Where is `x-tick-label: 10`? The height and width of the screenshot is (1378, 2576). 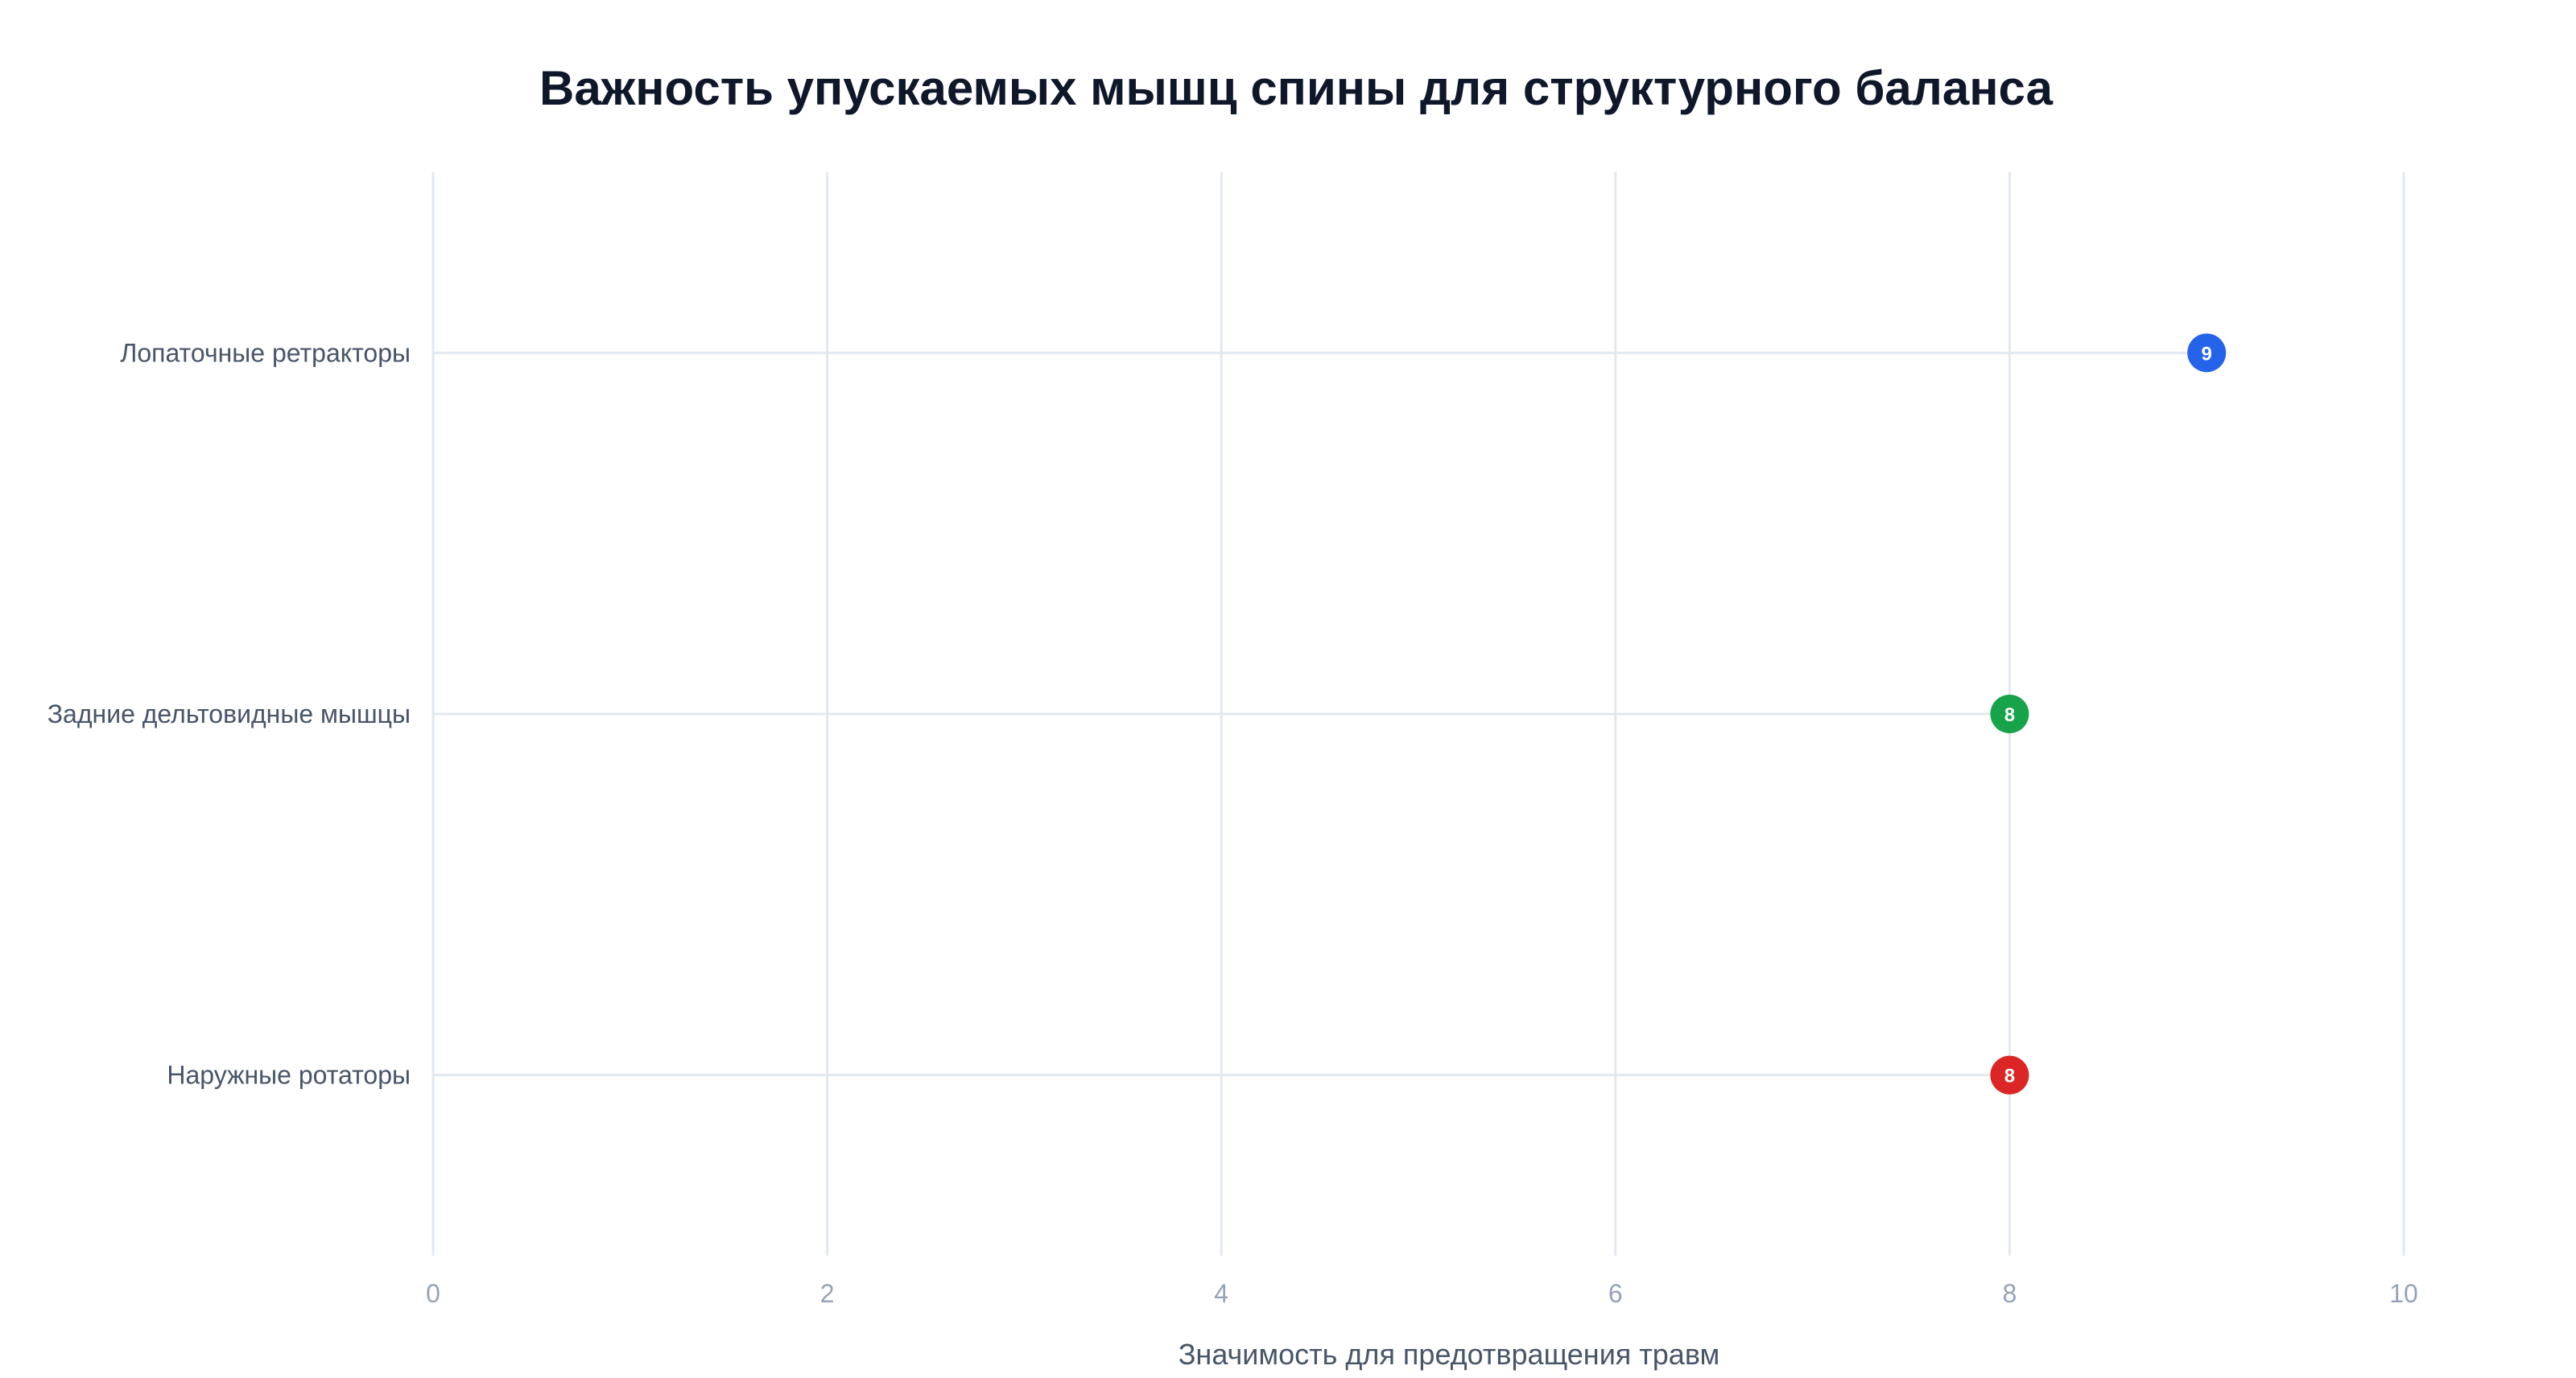
x-tick-label: 10 is located at coordinates (2403, 1294).